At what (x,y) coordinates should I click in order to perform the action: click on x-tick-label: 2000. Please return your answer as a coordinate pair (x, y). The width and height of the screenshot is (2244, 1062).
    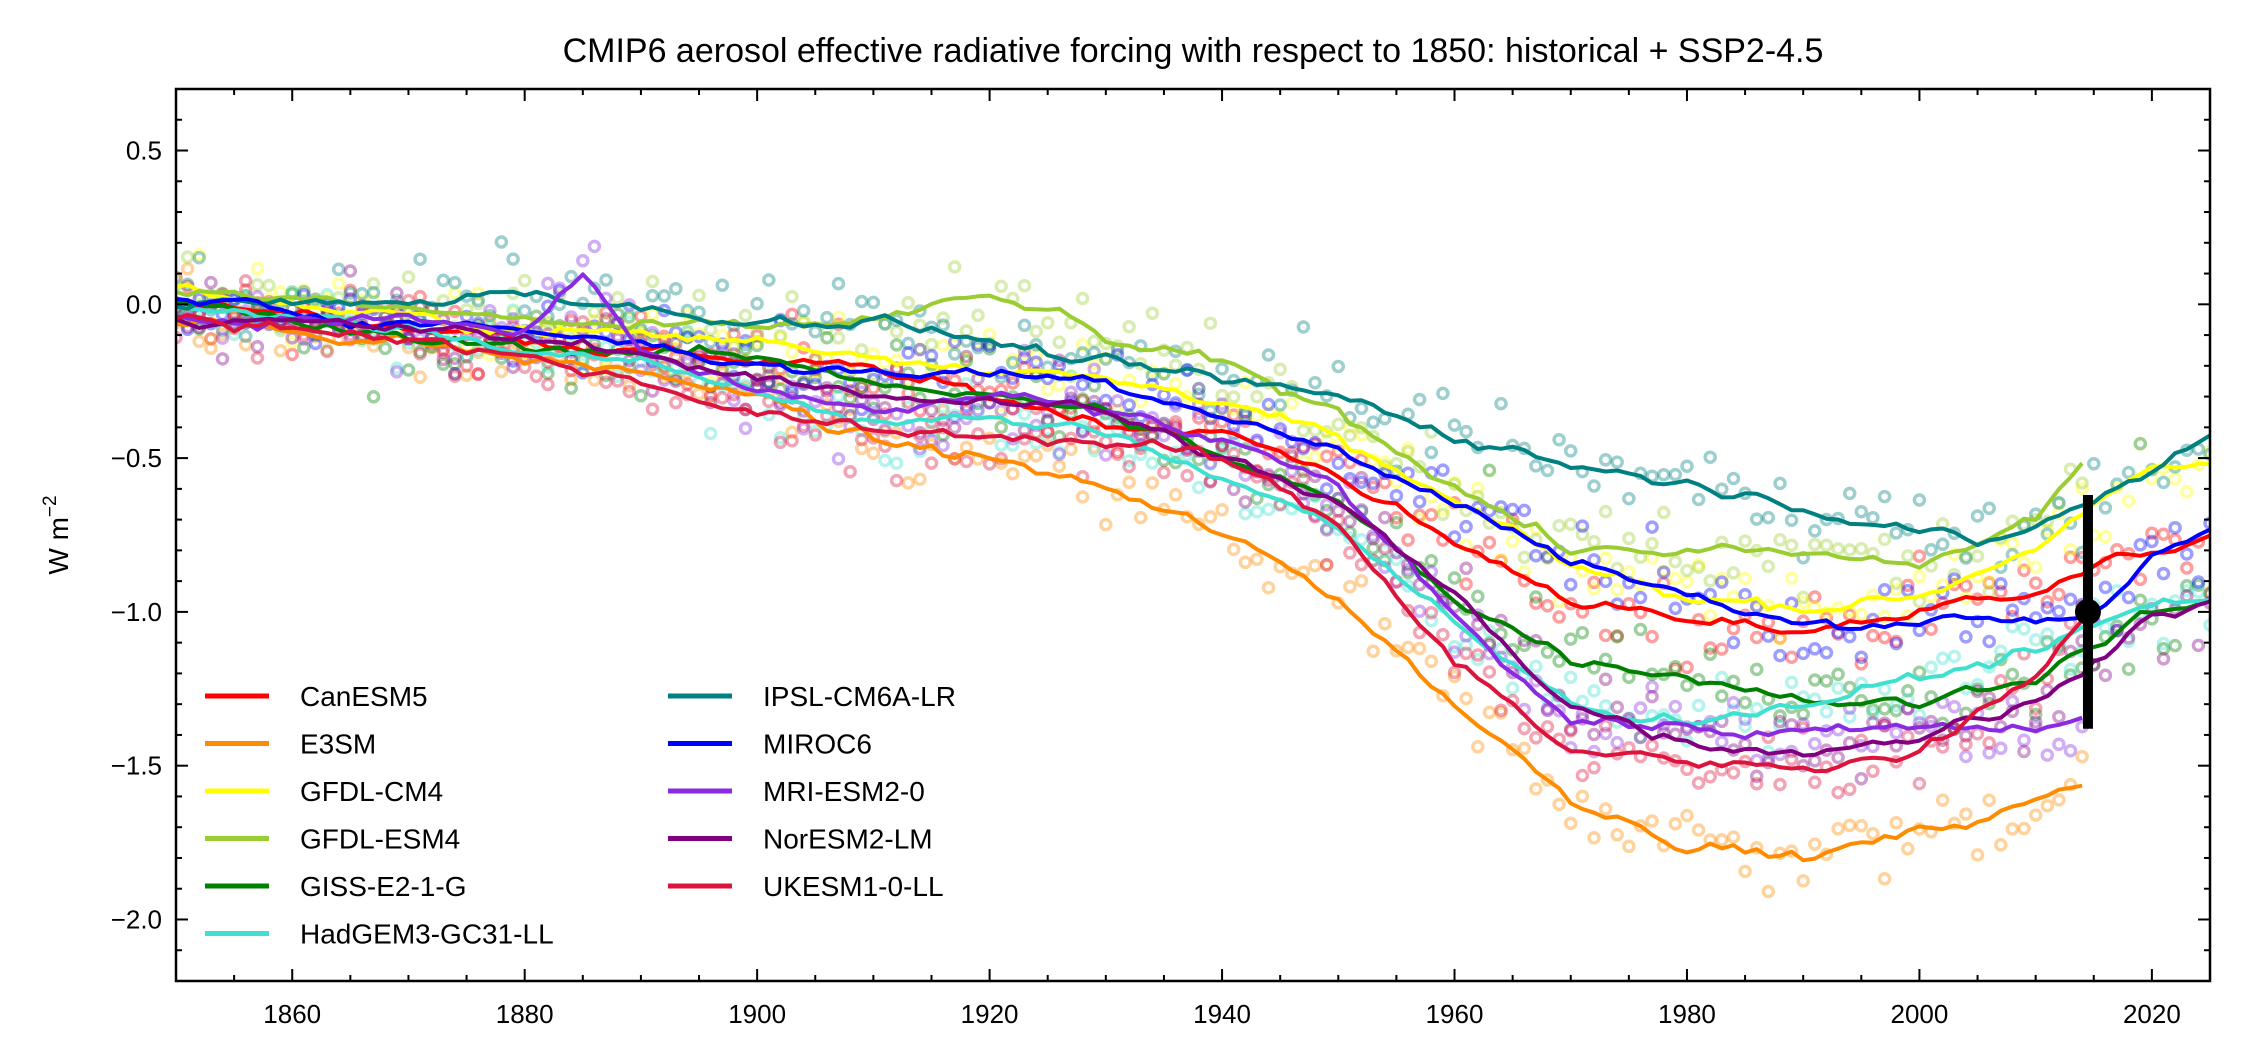
    Looking at the image, I should click on (1920, 1014).